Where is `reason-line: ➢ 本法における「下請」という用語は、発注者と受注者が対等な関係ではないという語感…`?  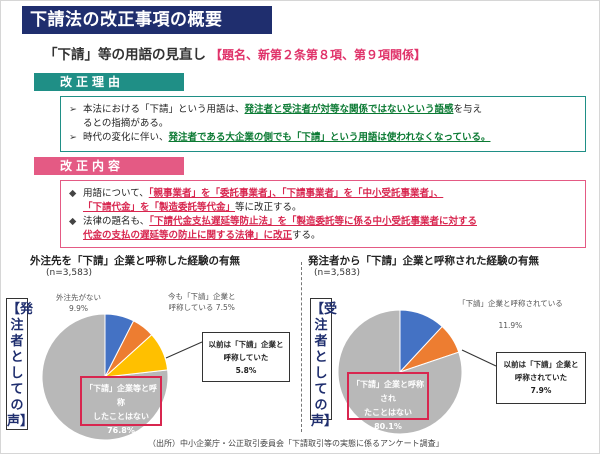 reason-line: ➢ 本法における「下請」という用語は、発注者と受注者が対等な関係ではないという語感… is located at coordinates (276, 109).